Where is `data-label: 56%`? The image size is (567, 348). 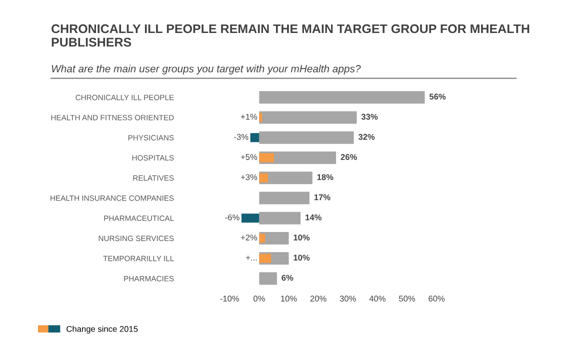 data-label: 56% is located at coordinates (437, 97).